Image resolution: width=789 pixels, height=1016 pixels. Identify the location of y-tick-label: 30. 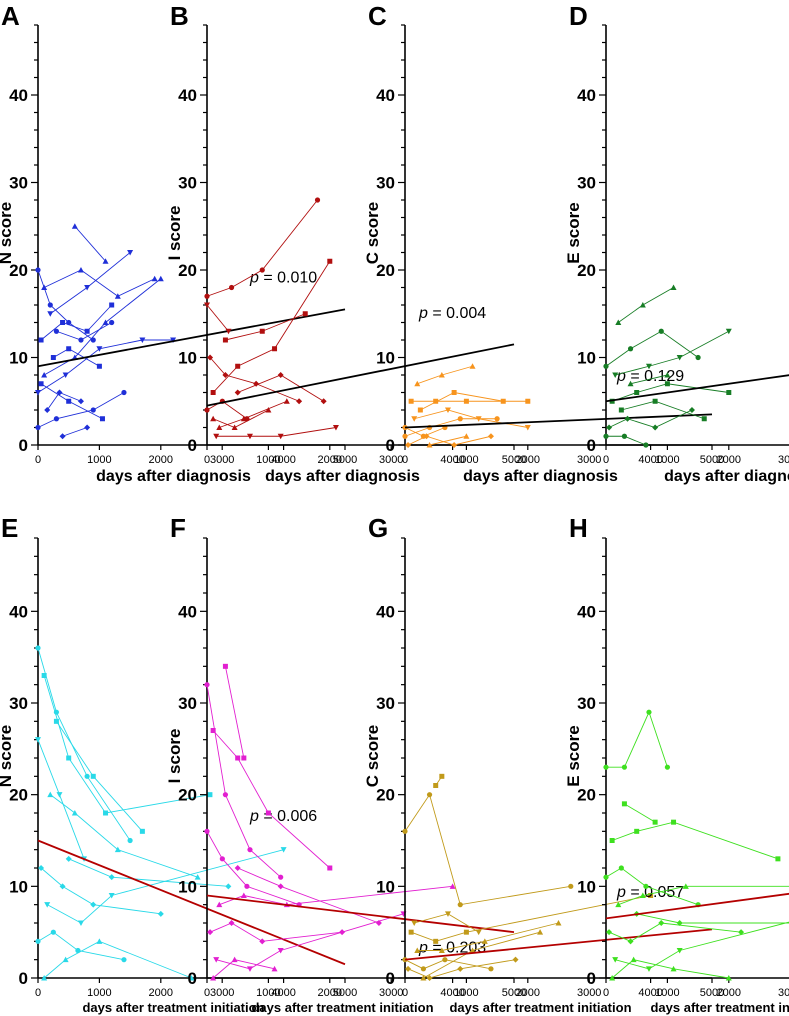
(586, 183).